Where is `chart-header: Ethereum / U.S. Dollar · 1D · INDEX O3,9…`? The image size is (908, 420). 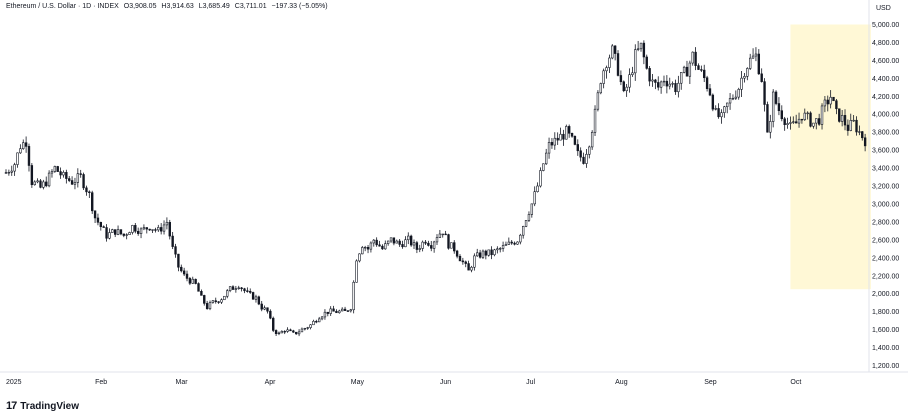
chart-header: Ethereum / U.S. Dollar · 1D · INDEX O3,9… is located at coordinates (168, 6).